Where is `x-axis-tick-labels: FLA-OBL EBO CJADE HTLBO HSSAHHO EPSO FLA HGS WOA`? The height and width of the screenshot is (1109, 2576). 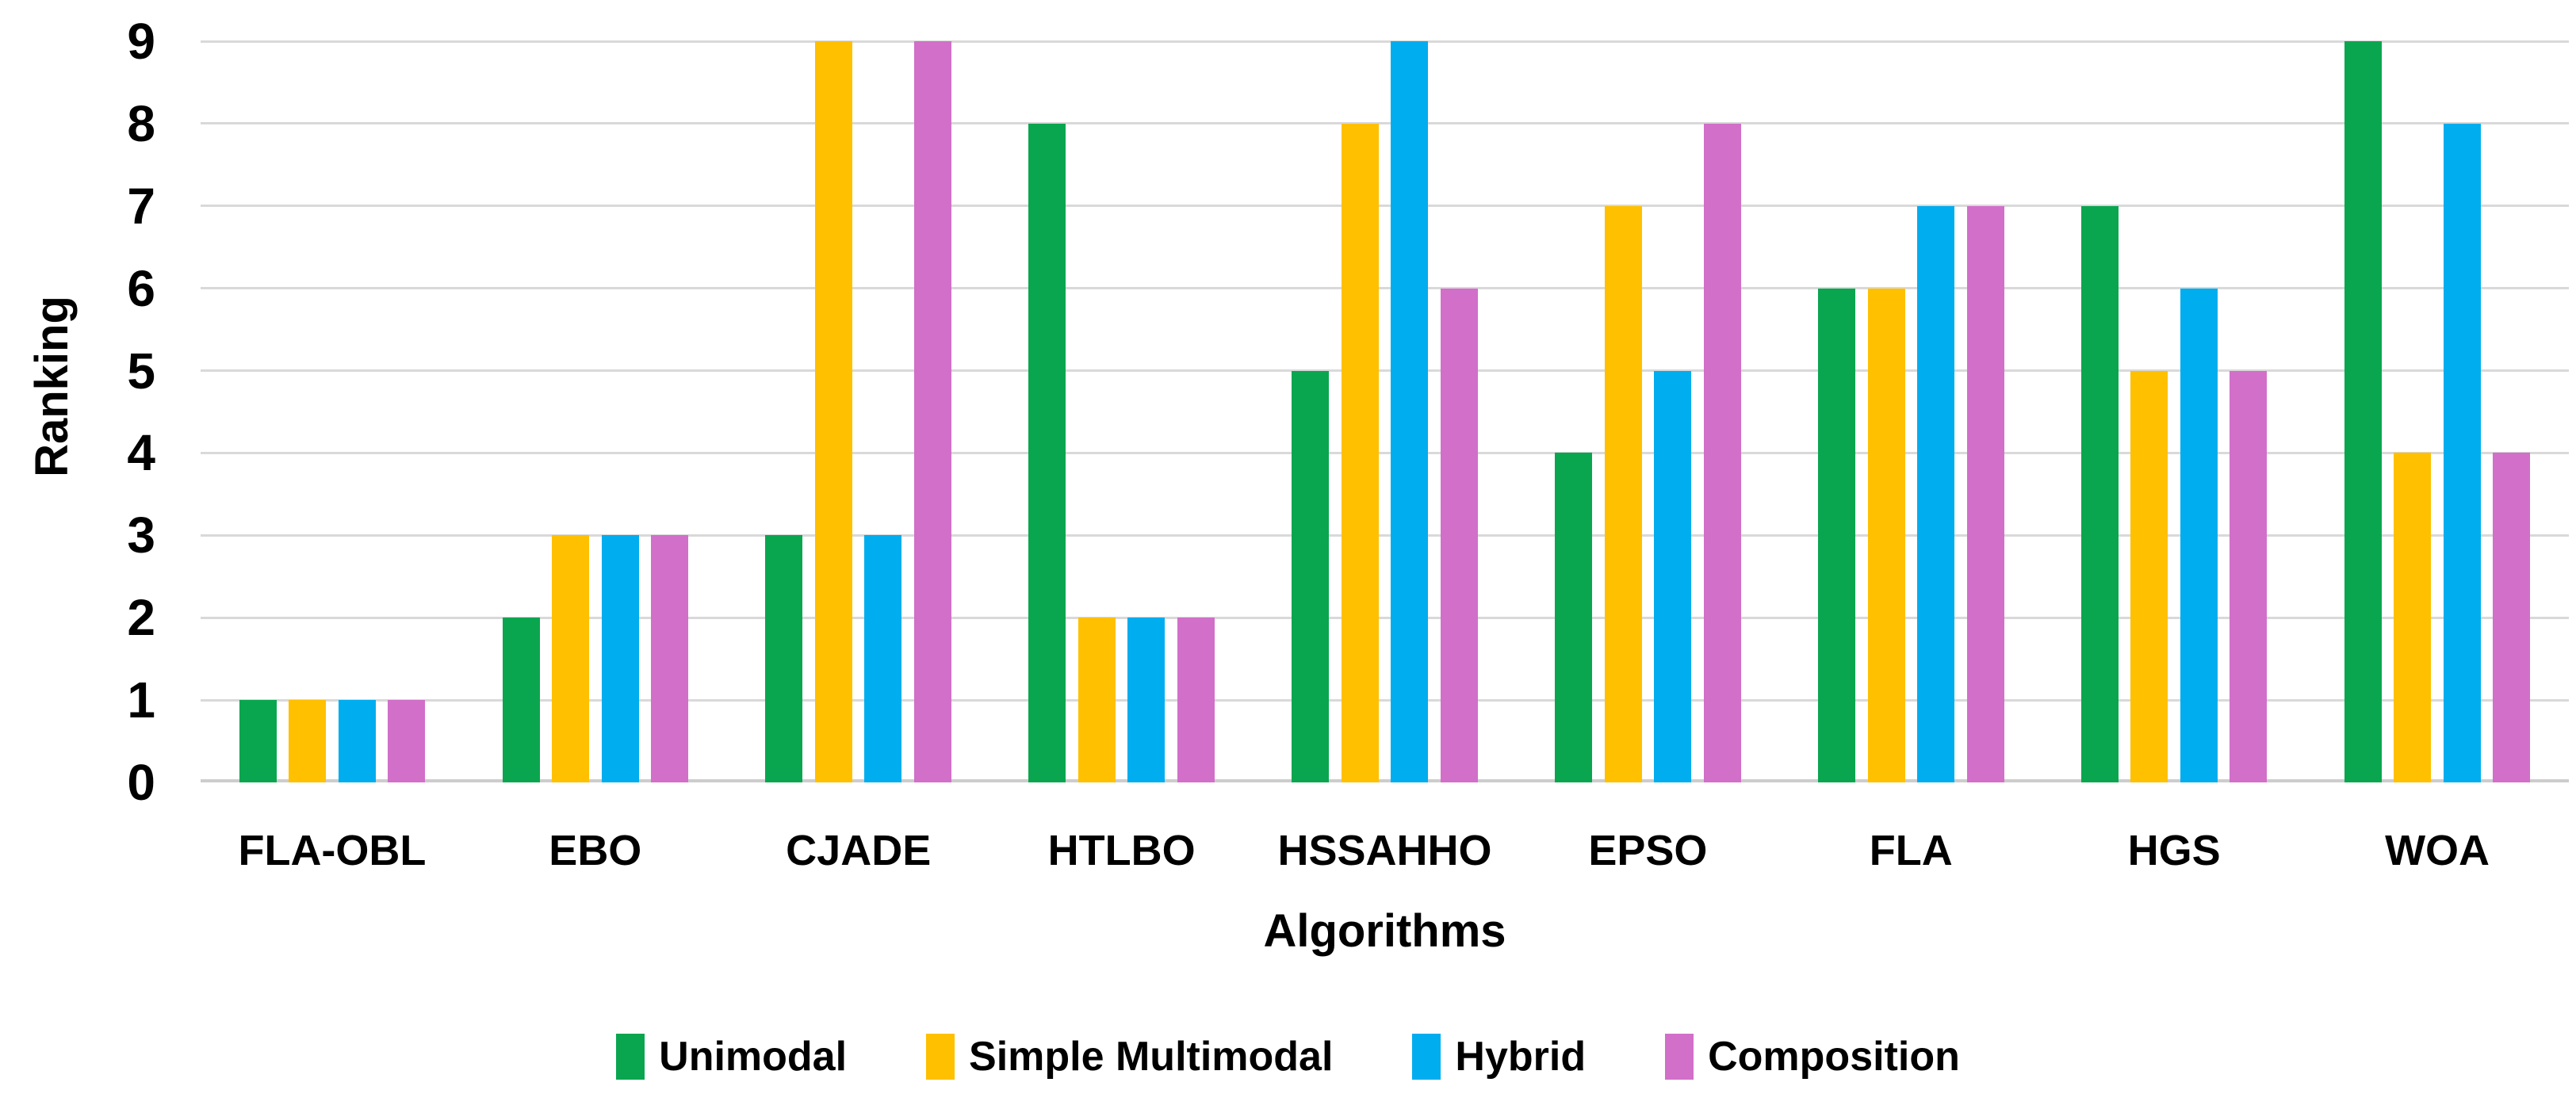
x-axis-tick-labels: FLA-OBL EBO CJADE HTLBO HSSAHHO EPSO FLA HGS WOA is located at coordinates (1385, 850).